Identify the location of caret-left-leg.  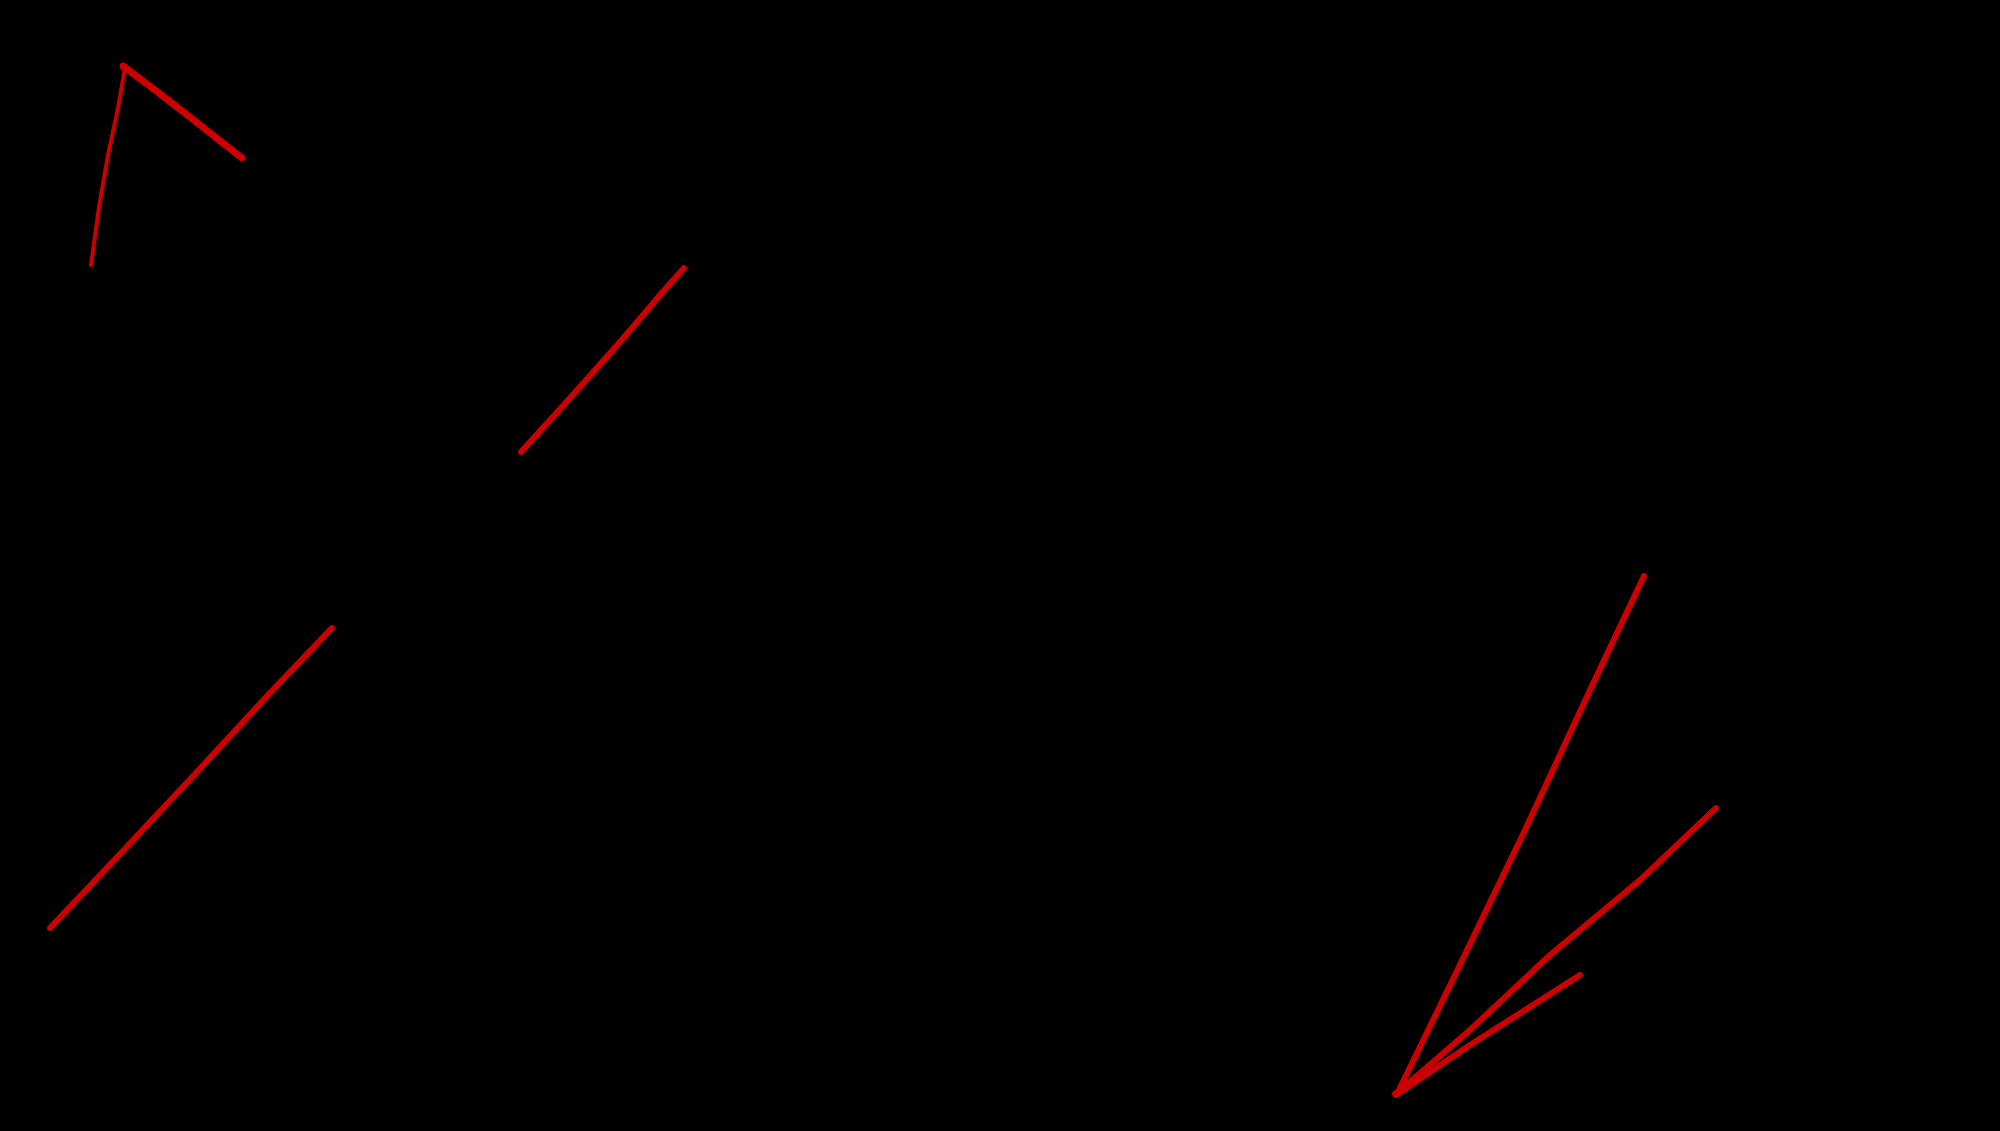
(108, 166).